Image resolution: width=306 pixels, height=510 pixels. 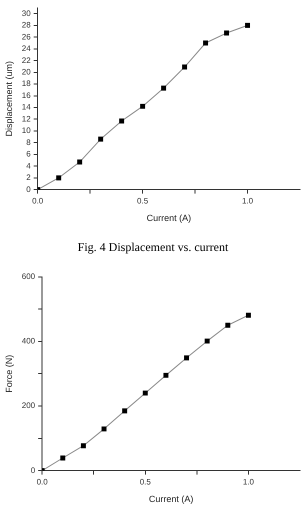 I want to click on y-tick-label: 26, so click(x=27, y=37).